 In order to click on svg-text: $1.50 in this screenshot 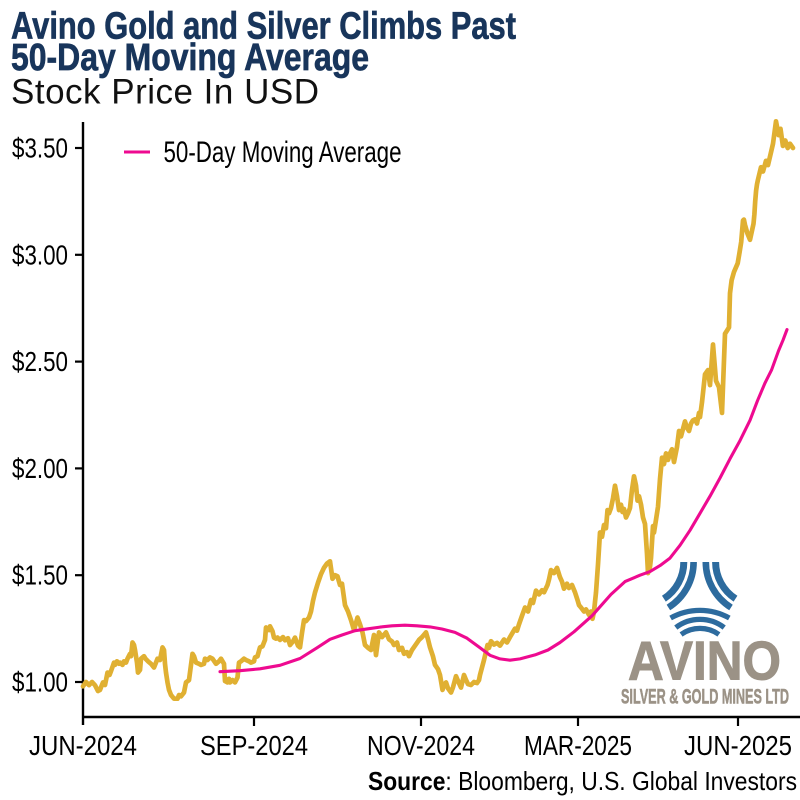, I will do `click(40, 575)`.